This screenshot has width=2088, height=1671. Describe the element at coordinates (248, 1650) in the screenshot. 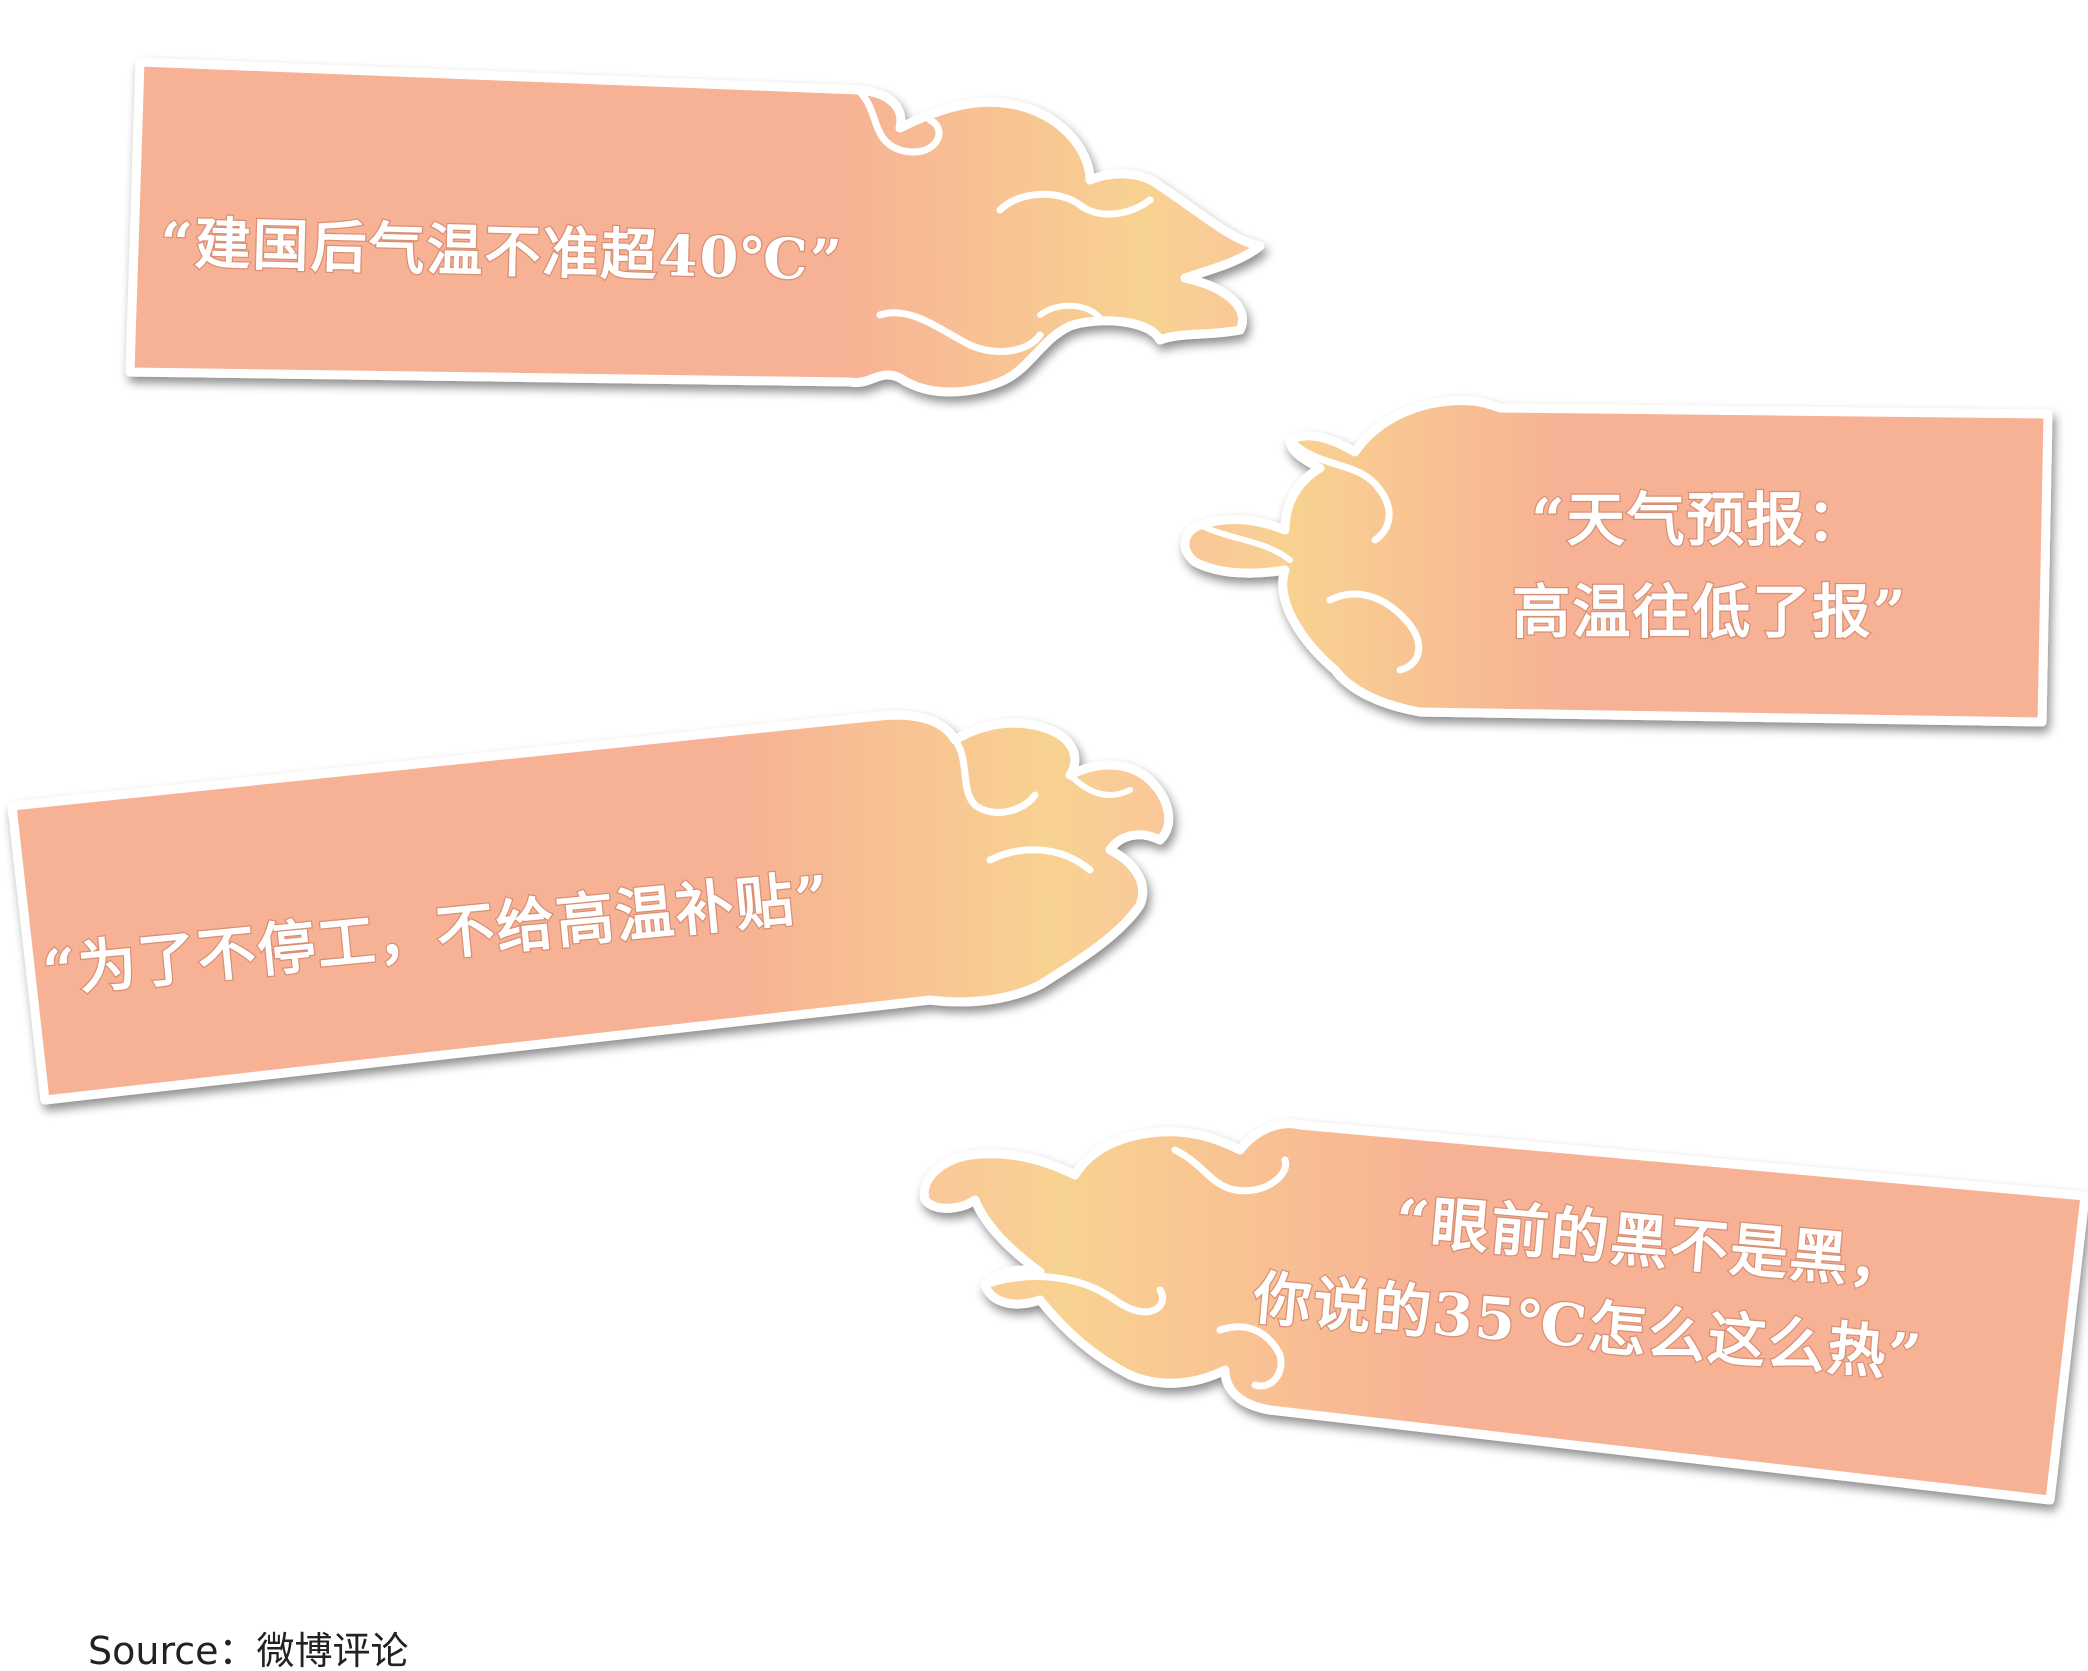

I see `source-caption: Source：微博评论` at that location.